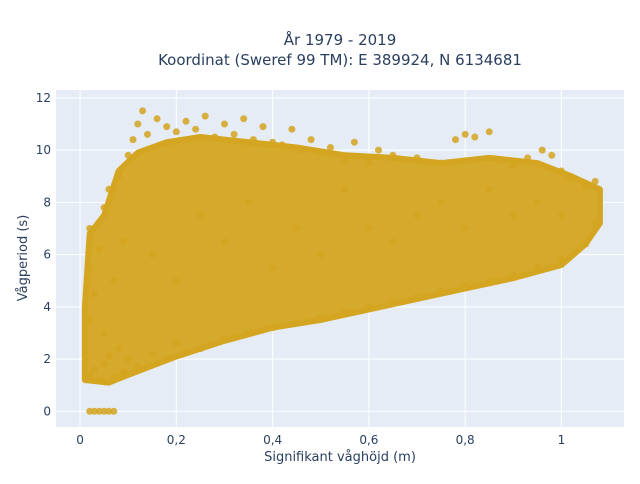 This screenshot has width=640, height=484. Describe the element at coordinates (368, 440) in the screenshot. I see `x-tick-label: 0,6` at that location.